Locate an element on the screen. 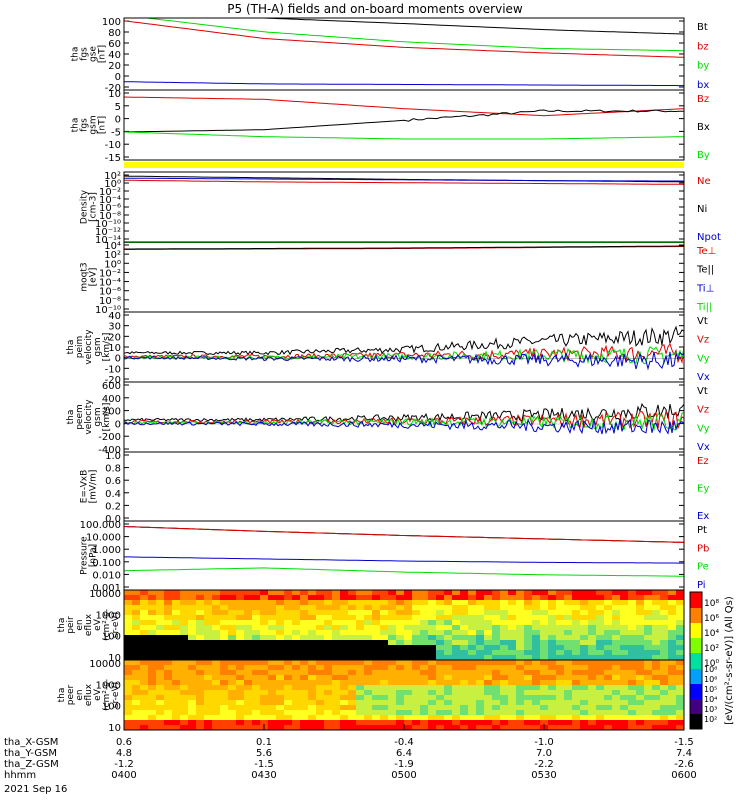  y-tick-label: 10⁻¹⁰ is located at coordinates (108, 310).